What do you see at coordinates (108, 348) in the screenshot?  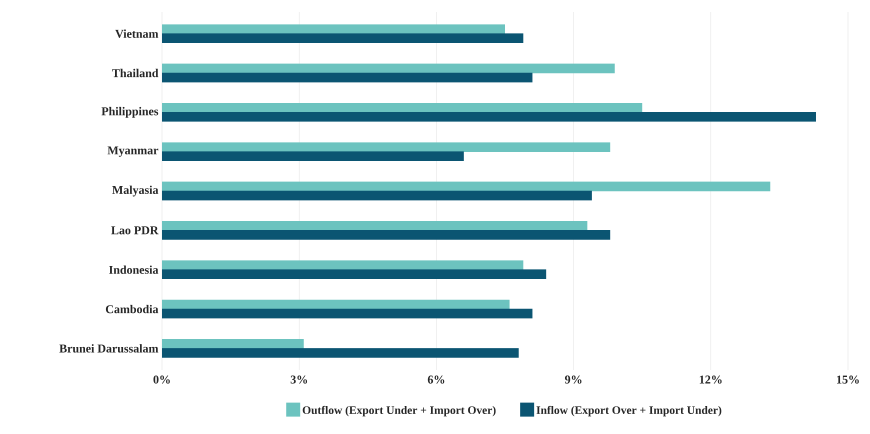 I see `y-tick-label: Brunei Darussalam` at bounding box center [108, 348].